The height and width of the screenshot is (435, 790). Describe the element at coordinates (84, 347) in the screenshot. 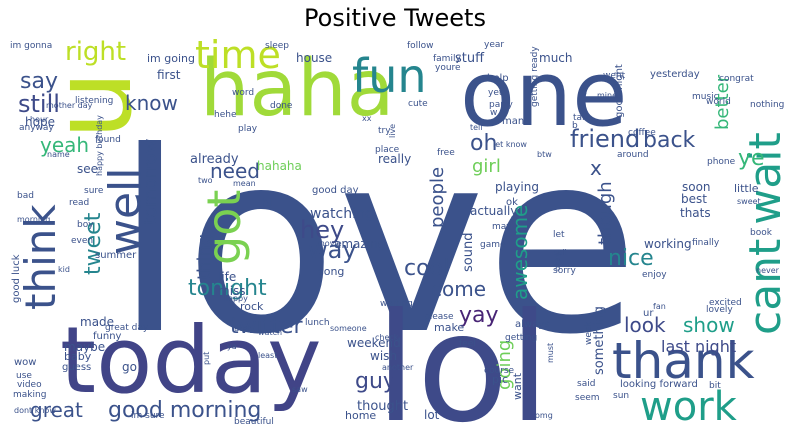

I see `word-maybe: maybe` at that location.